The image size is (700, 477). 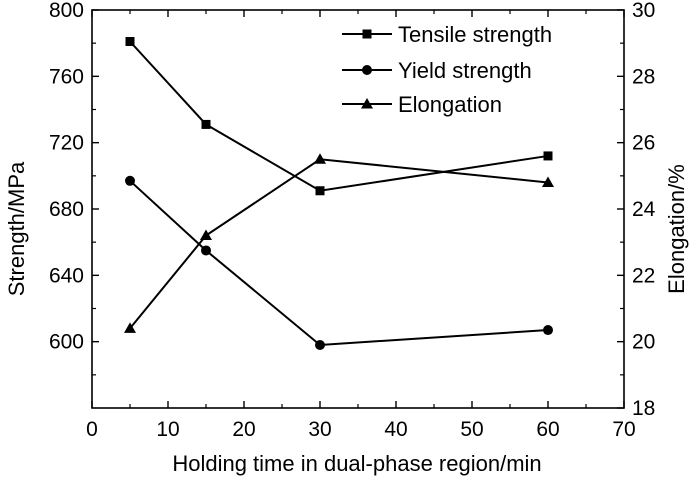 I want to click on legend-tensile-strength-marker, so click(x=367, y=34).